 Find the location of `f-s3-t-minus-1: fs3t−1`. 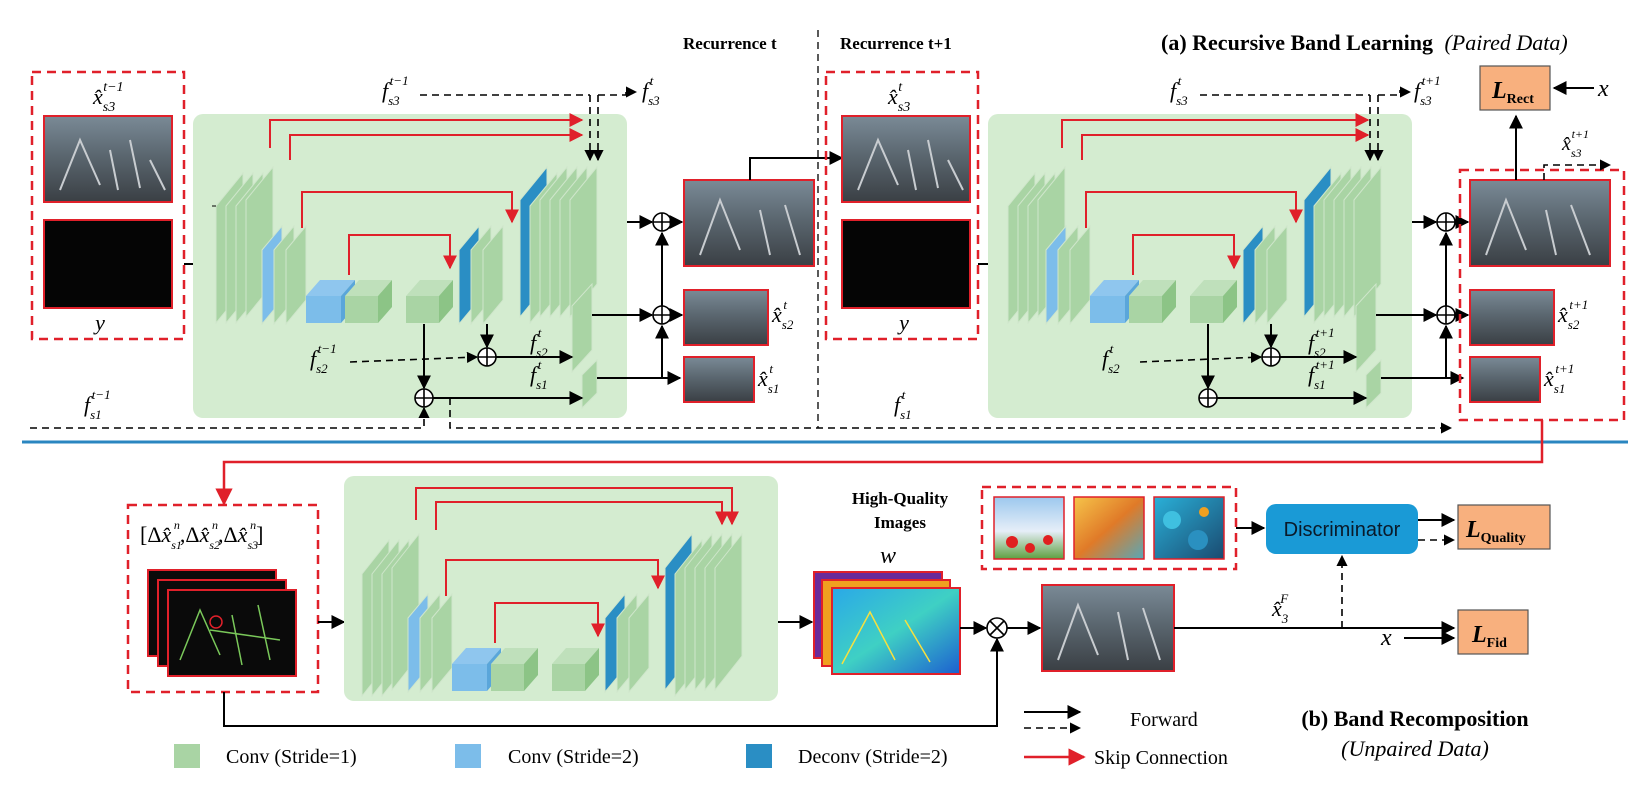

f-s3-t-minus-1: fs3t−1 is located at coordinates (395, 90).